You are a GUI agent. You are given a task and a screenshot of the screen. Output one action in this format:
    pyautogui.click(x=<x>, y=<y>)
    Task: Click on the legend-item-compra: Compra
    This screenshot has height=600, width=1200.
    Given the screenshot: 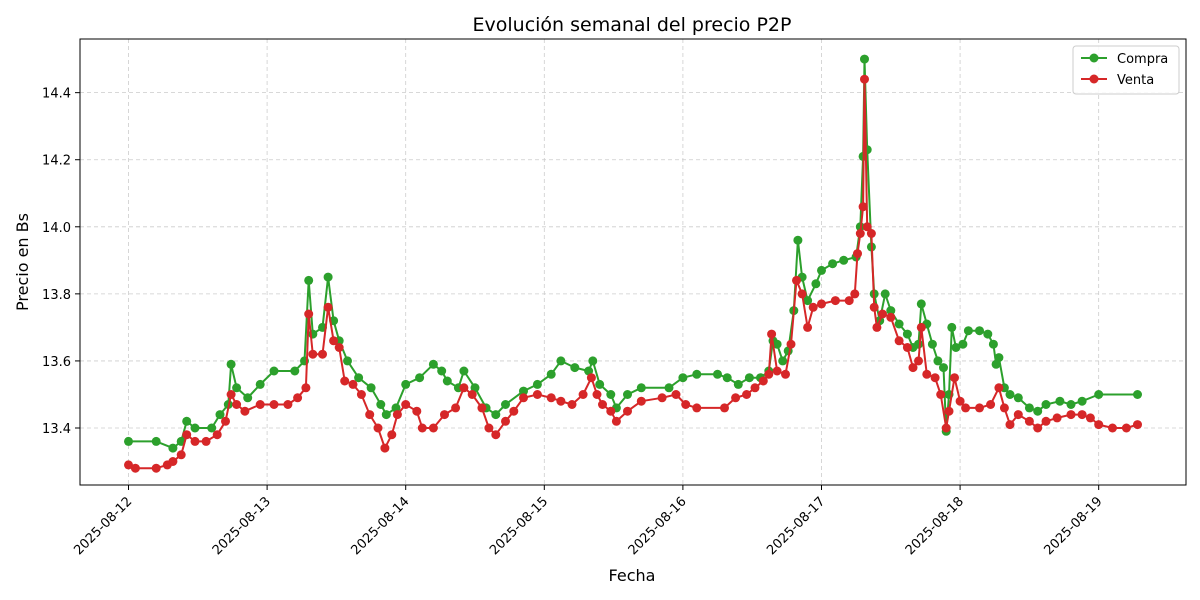 What is the action you would take?
    pyautogui.click(x=1124, y=59)
    